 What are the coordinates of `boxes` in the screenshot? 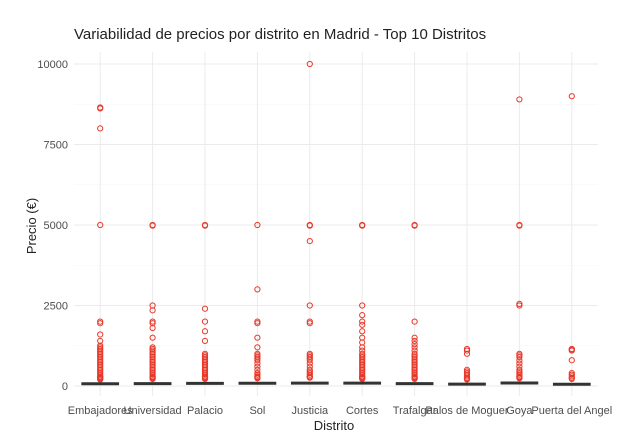 It's located at (336, 383).